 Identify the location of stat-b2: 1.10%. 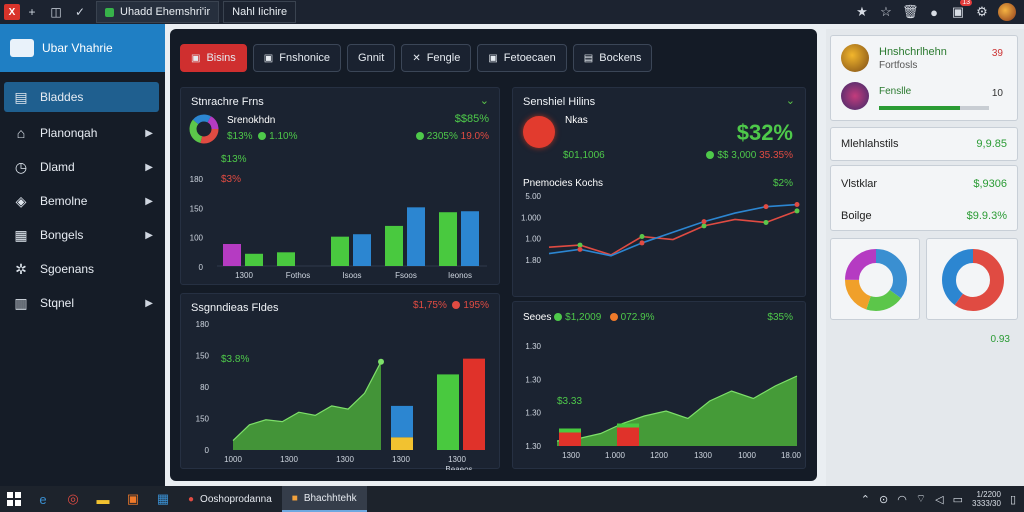
(283, 136).